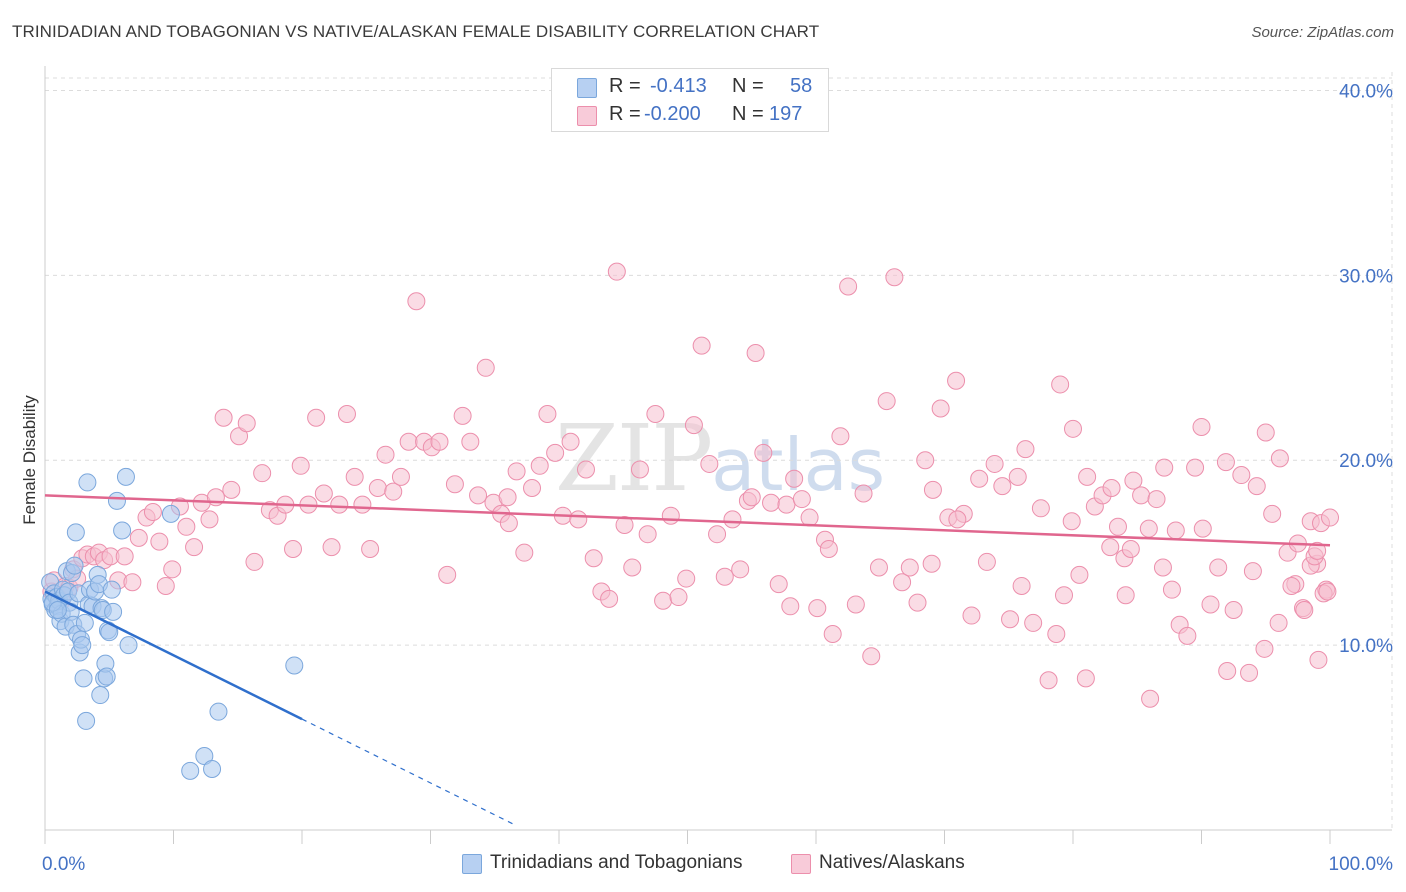 Image resolution: width=1406 pixels, height=892 pixels. What do you see at coordinates (1366, 276) in the screenshot?
I see `y-tick-label: 30.0%` at bounding box center [1366, 276].